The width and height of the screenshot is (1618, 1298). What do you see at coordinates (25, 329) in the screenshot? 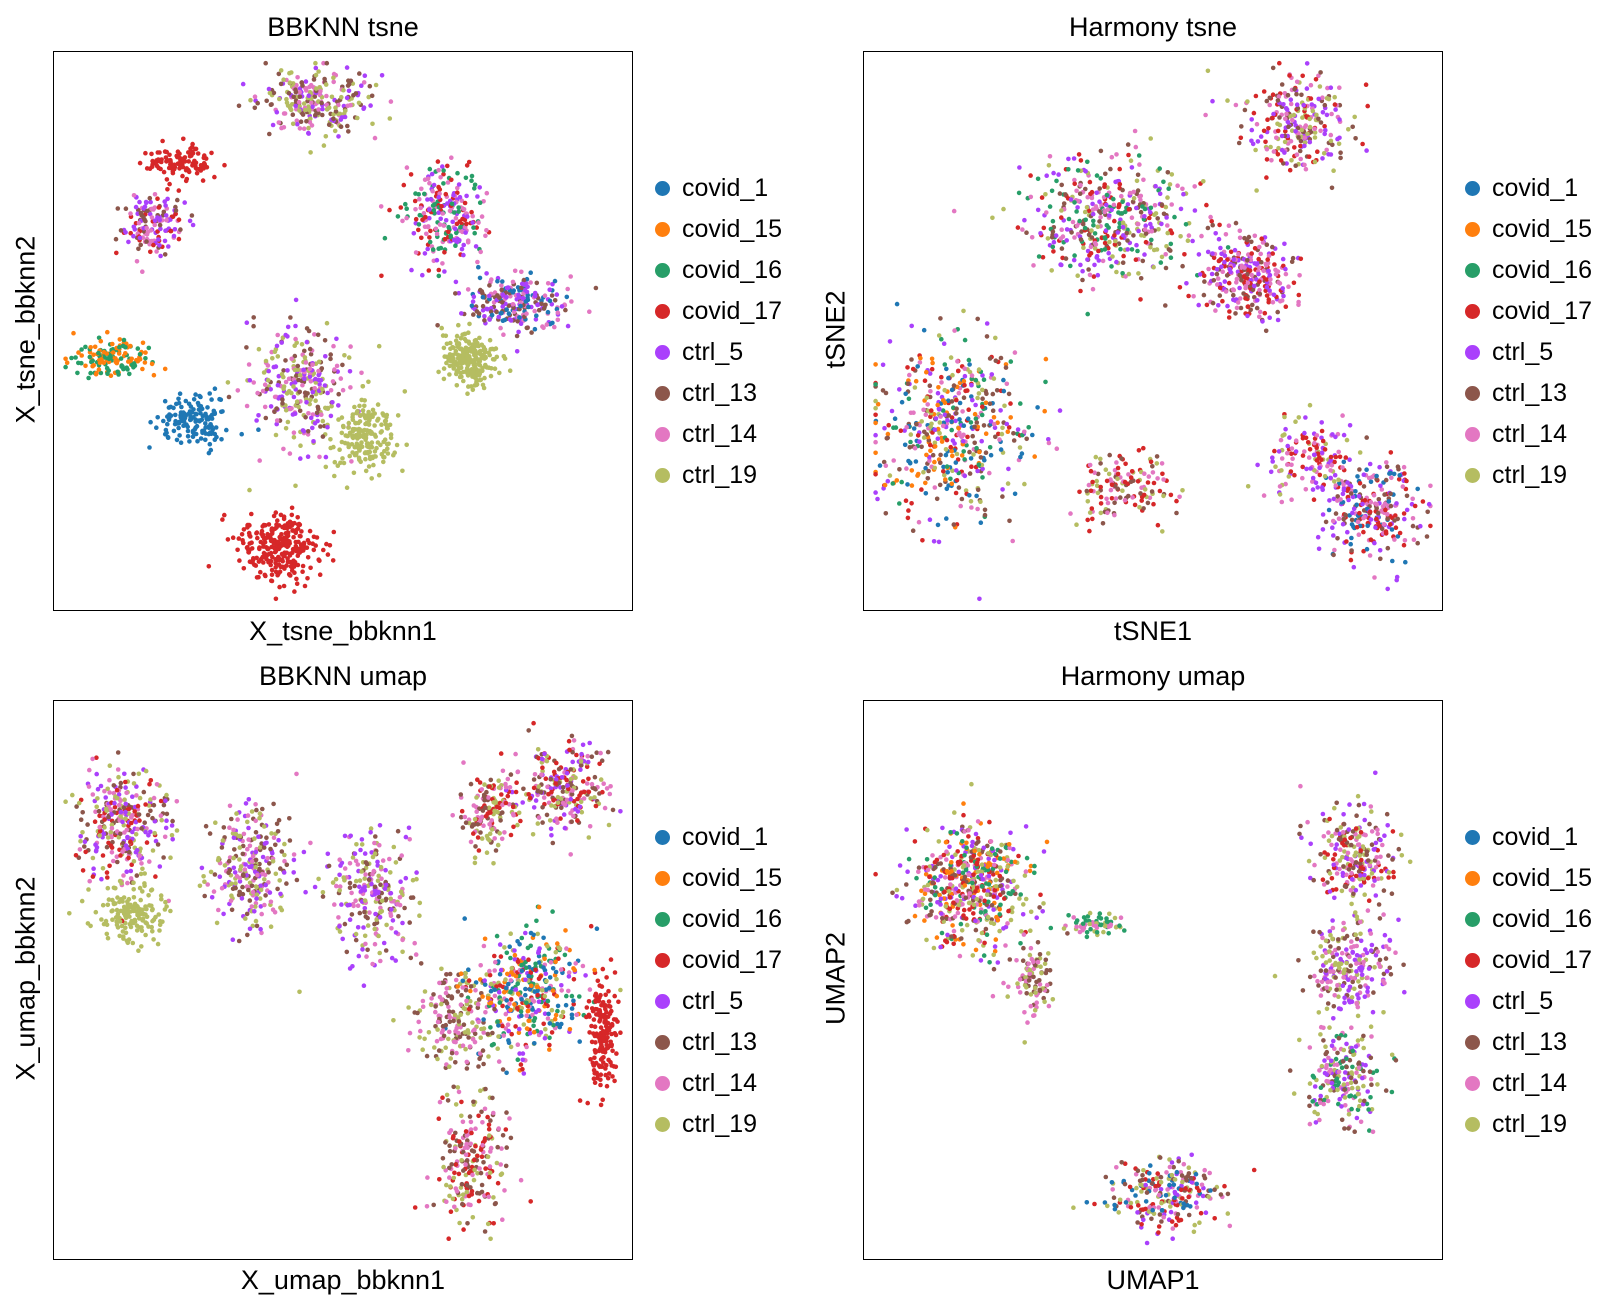
I see `y-axis-label: X_tsne_bbknn2` at bounding box center [25, 329].